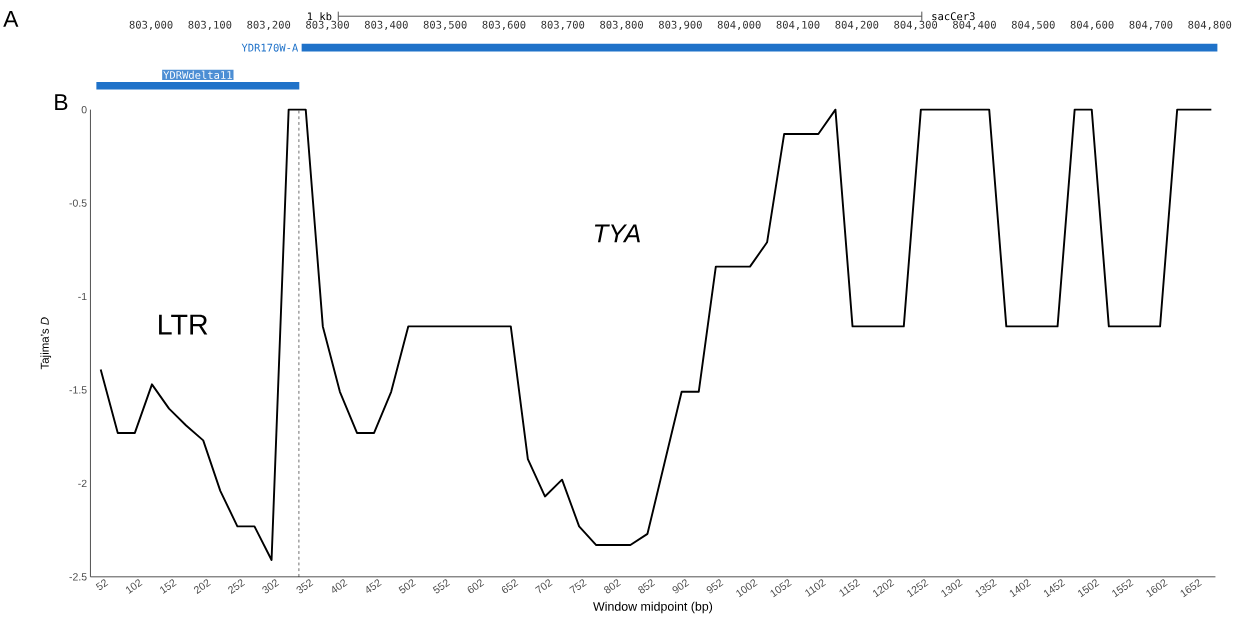 The image size is (1235, 633). I want to click on text: 1 kb, so click(319, 16).